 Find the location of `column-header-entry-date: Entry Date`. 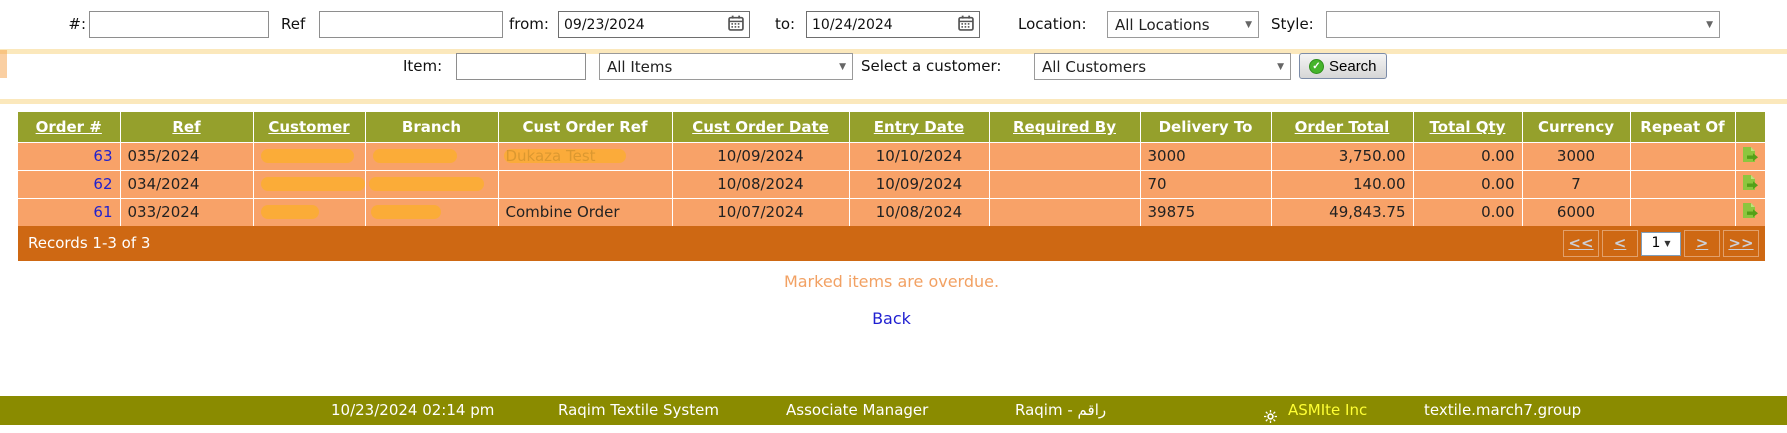

column-header-entry-date: Entry Date is located at coordinates (919, 127).